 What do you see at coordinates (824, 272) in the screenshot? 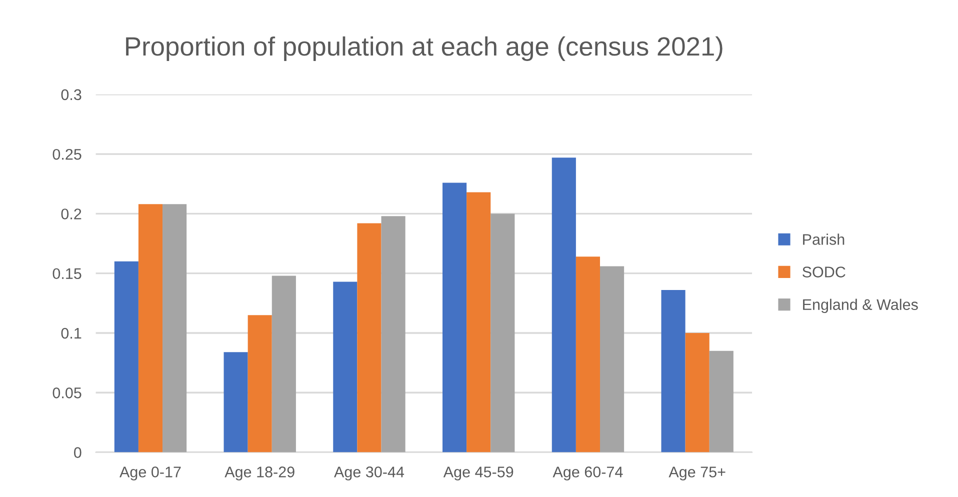
I see `legend-label: SODC` at bounding box center [824, 272].